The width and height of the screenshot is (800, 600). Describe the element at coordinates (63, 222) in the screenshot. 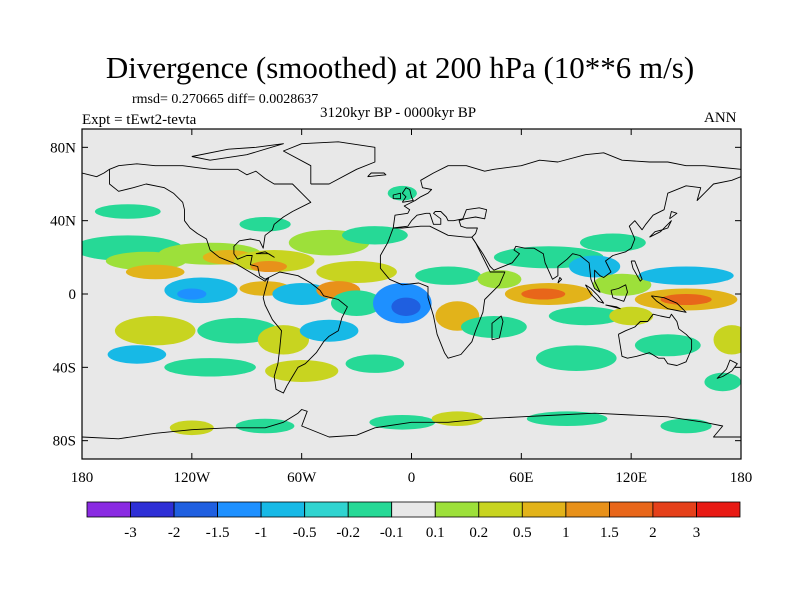

I see `y-tick-label: 40N` at that location.